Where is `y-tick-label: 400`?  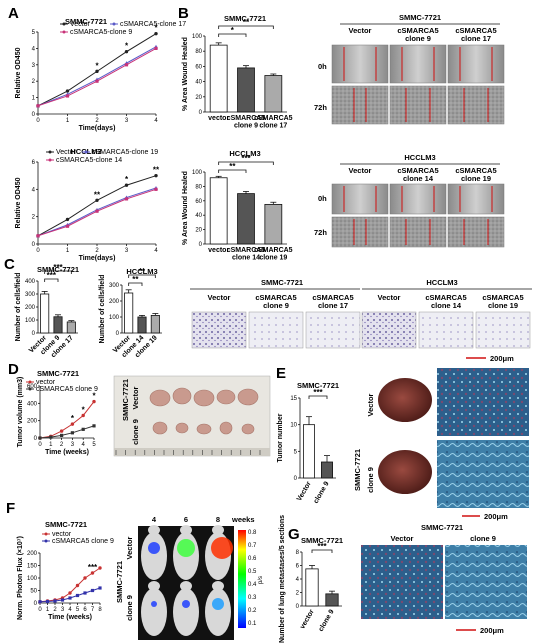 y-tick-label: 400 is located at coordinates (30, 282).